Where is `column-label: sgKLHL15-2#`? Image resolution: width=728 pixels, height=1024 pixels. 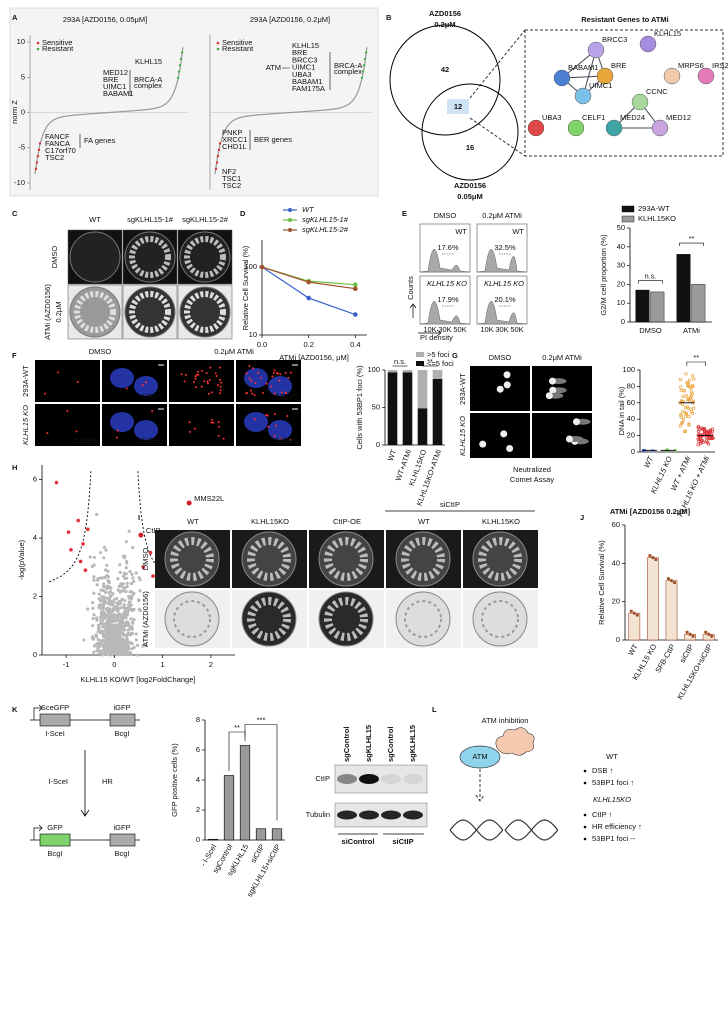 column-label: sgKLHL15-2# is located at coordinates (205, 219).